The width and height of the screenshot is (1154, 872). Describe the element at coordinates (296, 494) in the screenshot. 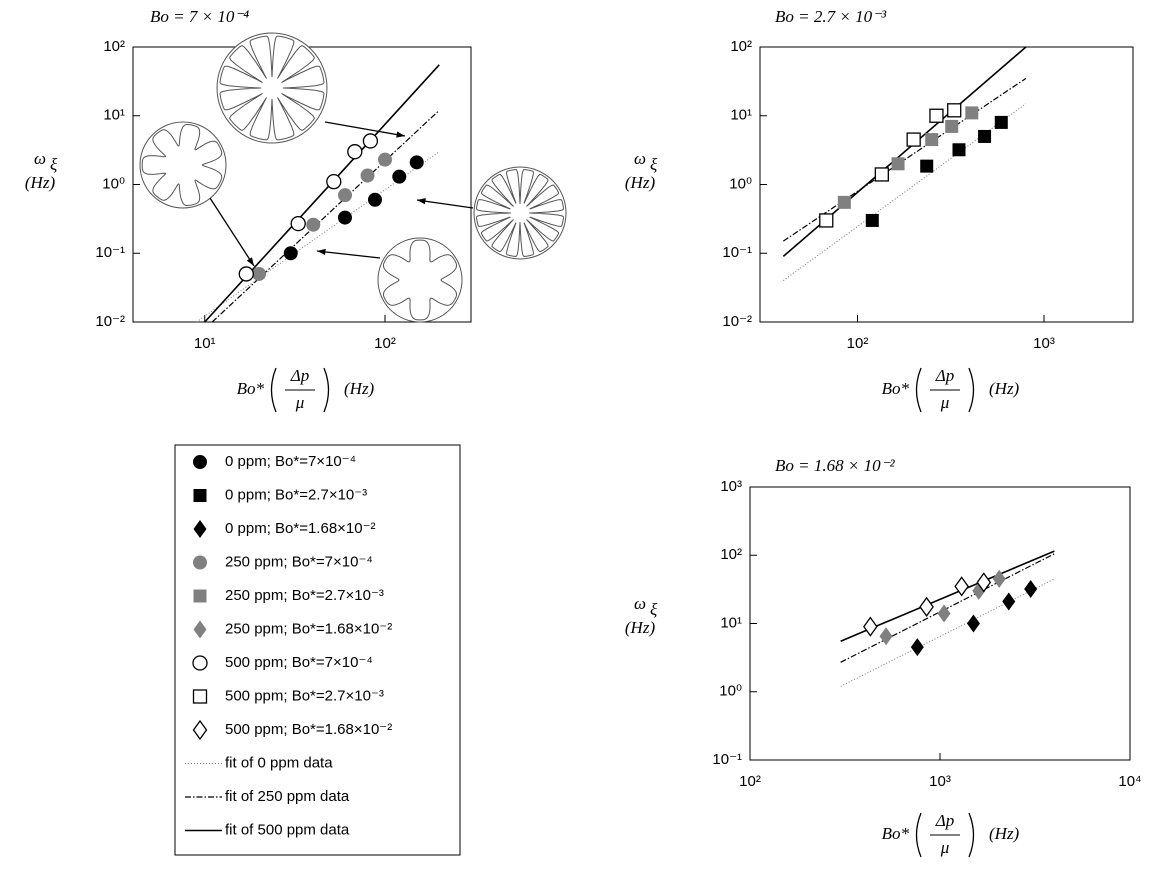

I see `legend-label: 0 ppm; Bo*=2.7×10⁻³` at that location.